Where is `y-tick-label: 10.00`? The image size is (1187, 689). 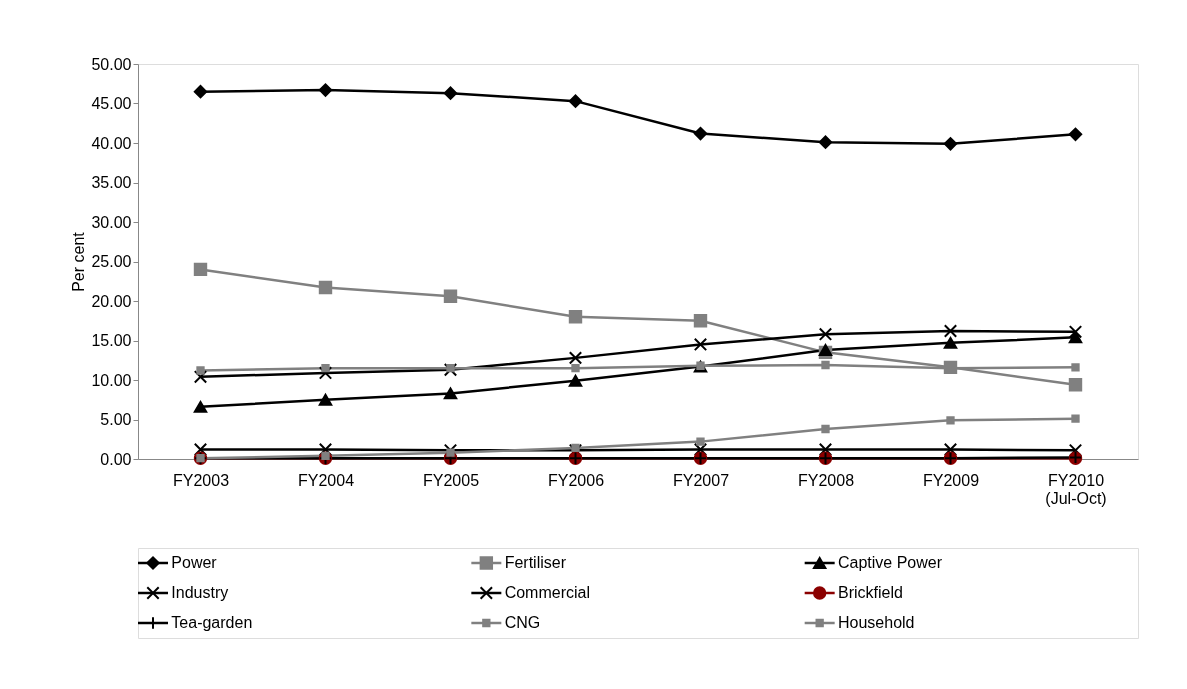
y-tick-label: 10.00 is located at coordinates (111, 380).